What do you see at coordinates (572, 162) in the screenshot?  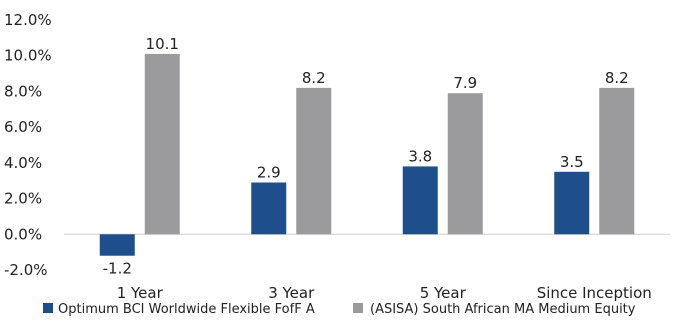 I see `data-label-optimum: 3.5` at bounding box center [572, 162].